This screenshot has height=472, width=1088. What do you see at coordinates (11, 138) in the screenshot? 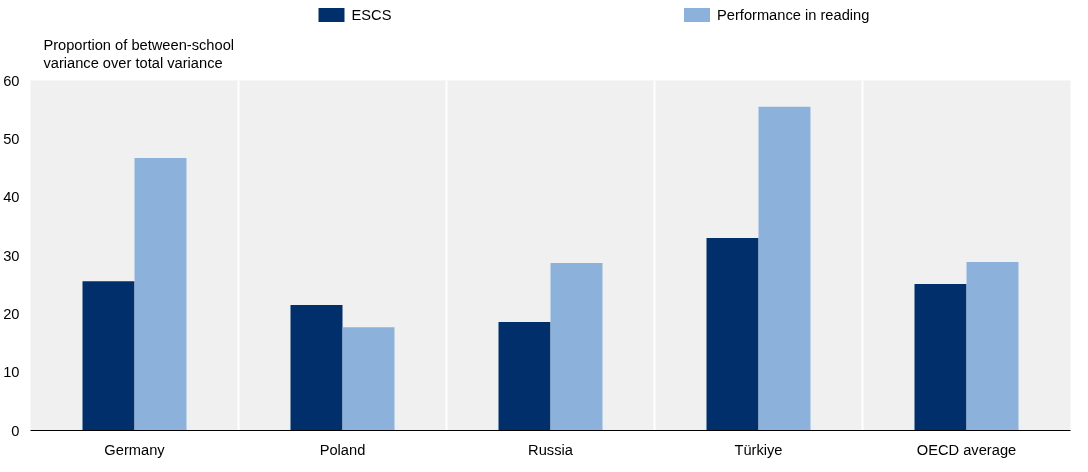
I see `y-tick-label: 50` at bounding box center [11, 138].